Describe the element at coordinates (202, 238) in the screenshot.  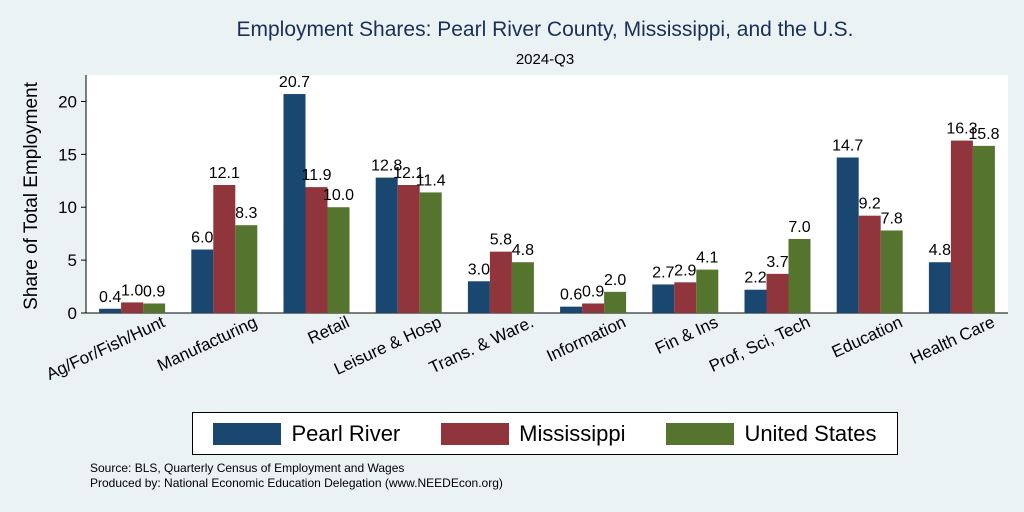
I see `data-label: 6.0` at that location.